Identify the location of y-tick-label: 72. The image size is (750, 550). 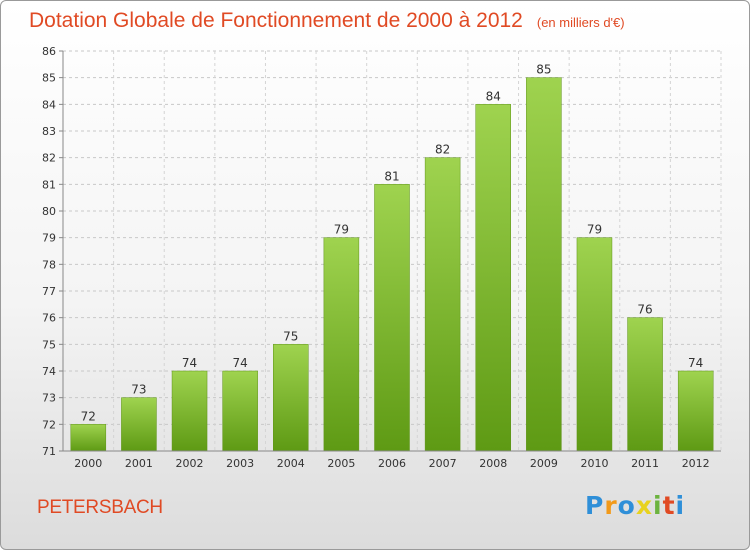
(49, 424).